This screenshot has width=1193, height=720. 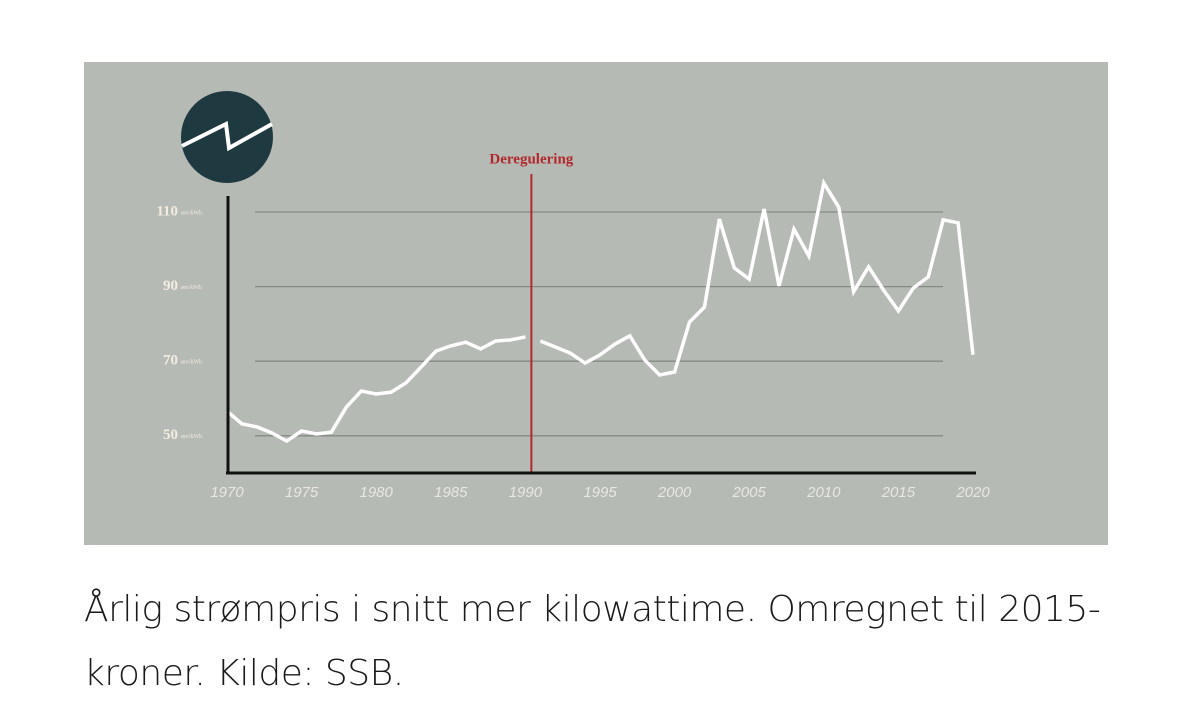 I want to click on x-tick-label: 2000, so click(x=674, y=492).